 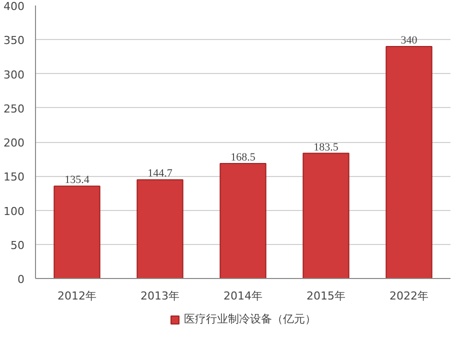 I want to click on y-tick-label: 150, so click(x=14, y=177).